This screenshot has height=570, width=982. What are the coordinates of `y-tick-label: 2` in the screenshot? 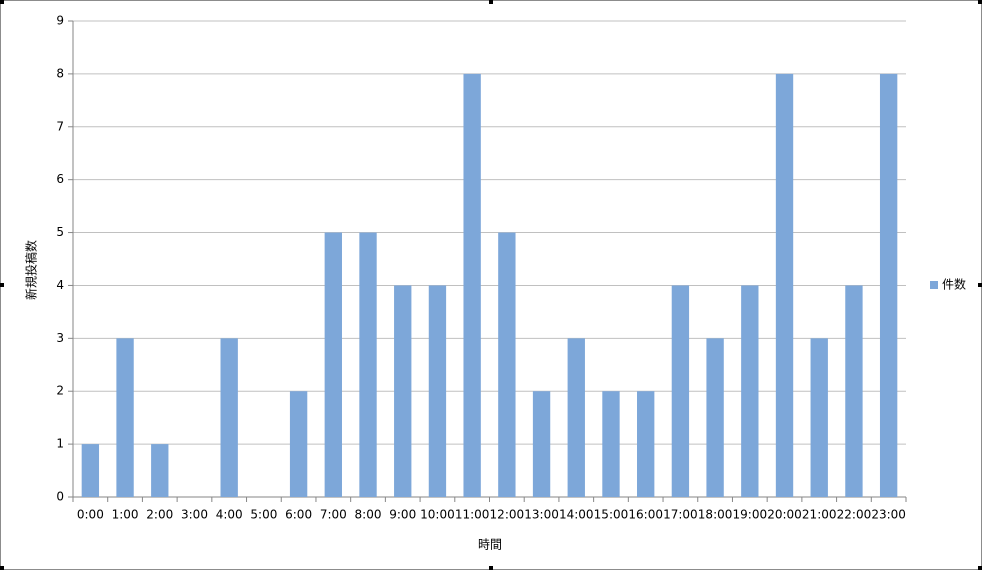 It's located at (60, 391).